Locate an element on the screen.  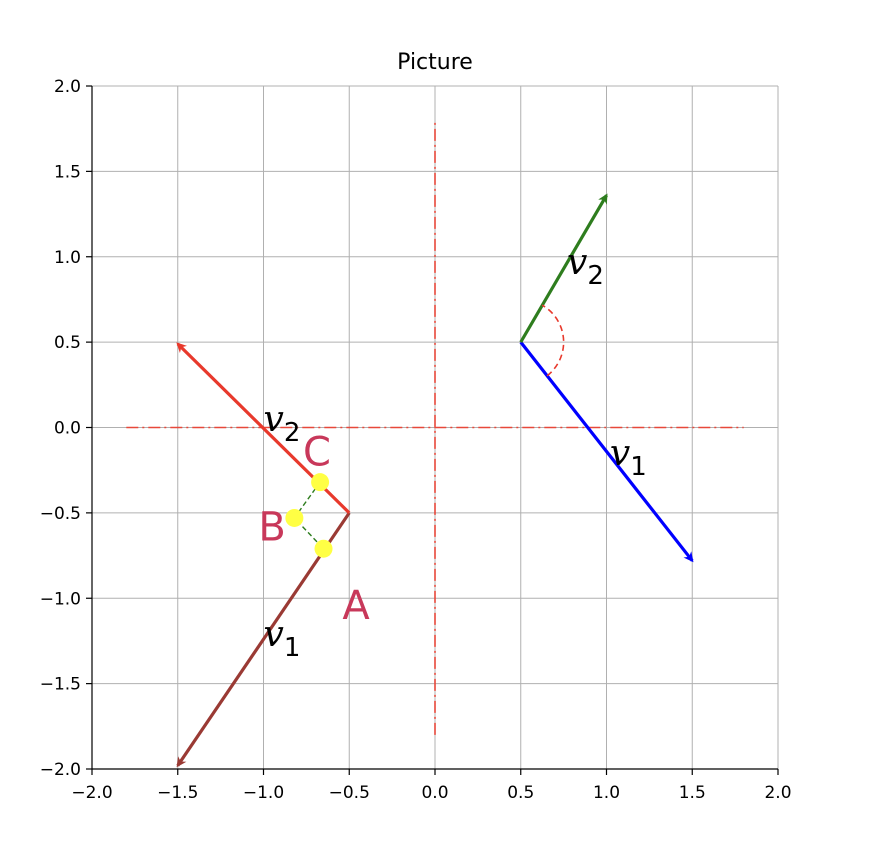
y-tick-label-5: 0.5 is located at coordinates (67, 343).